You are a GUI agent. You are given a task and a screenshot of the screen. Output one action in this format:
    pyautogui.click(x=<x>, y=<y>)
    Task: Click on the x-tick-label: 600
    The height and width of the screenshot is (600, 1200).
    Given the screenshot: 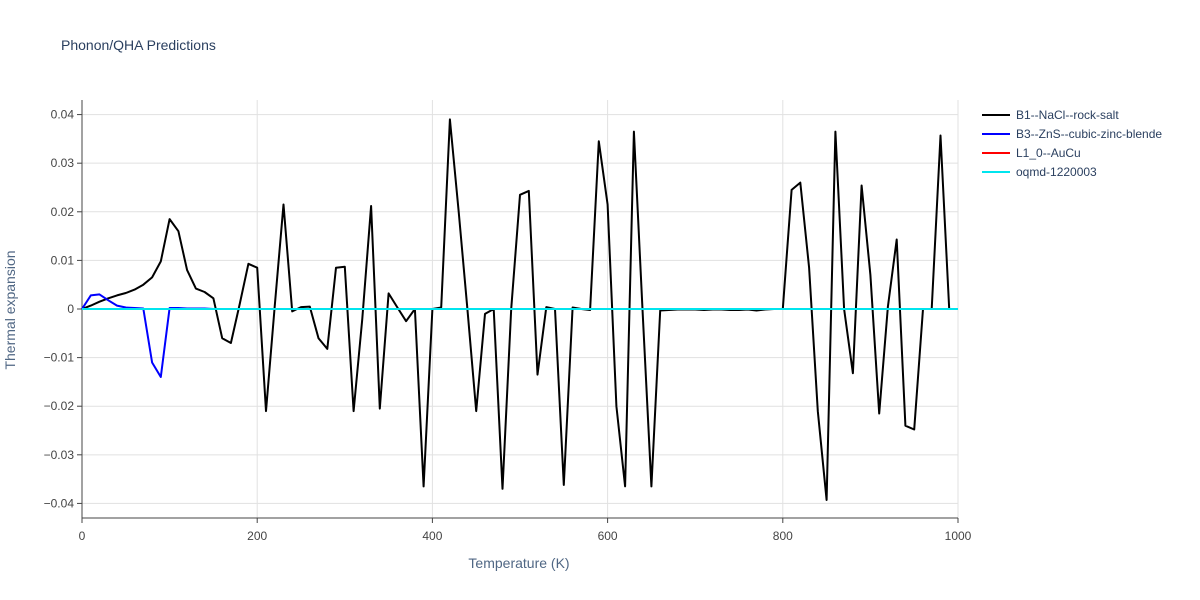 What is the action you would take?
    pyautogui.click(x=608, y=536)
    